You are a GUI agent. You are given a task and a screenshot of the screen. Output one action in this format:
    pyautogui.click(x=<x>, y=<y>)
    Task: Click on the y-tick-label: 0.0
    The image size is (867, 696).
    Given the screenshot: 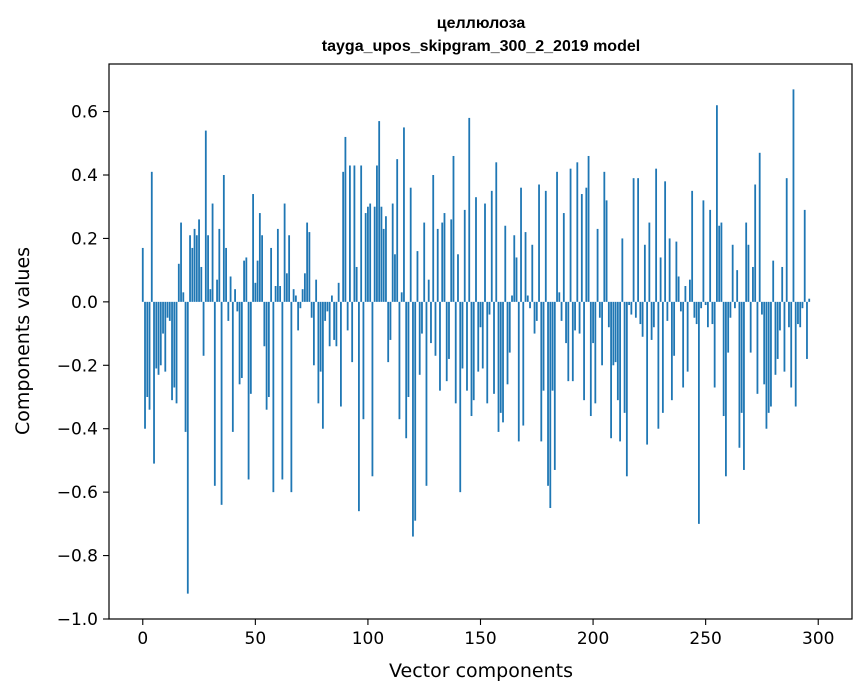 What is the action you would take?
    pyautogui.click(x=84, y=303)
    